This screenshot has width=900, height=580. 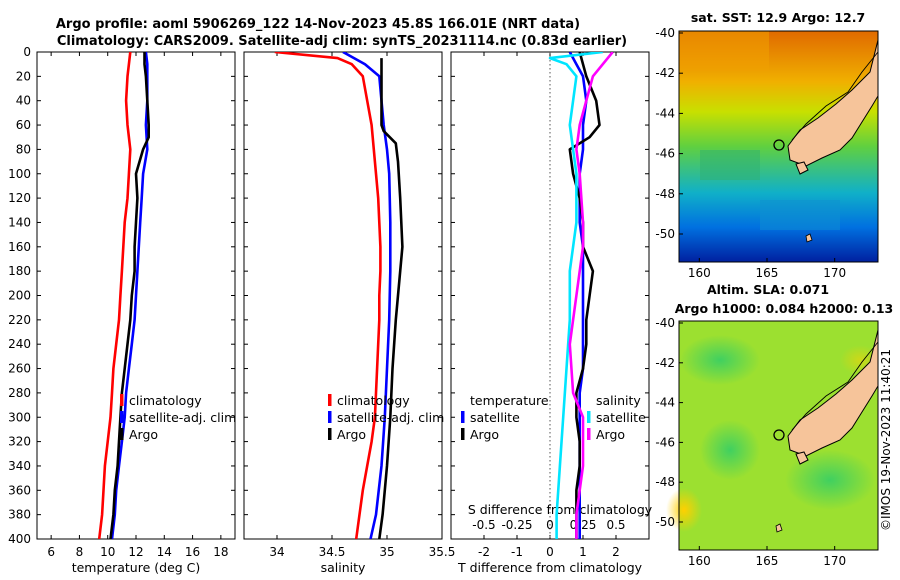 What do you see at coordinates (51, 552) in the screenshot?
I see `t-xtick-label: 6` at bounding box center [51, 552].